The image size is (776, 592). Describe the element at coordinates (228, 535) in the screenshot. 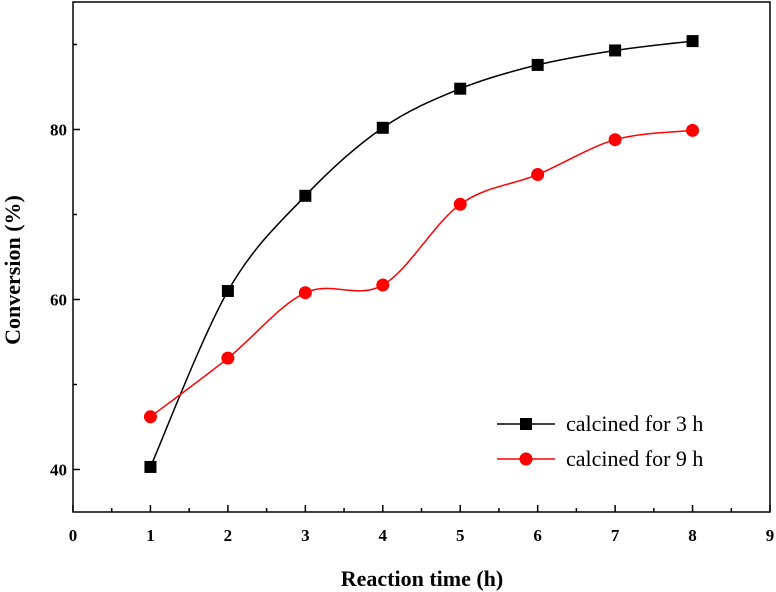

I see `x-tick-label: 2` at that location.